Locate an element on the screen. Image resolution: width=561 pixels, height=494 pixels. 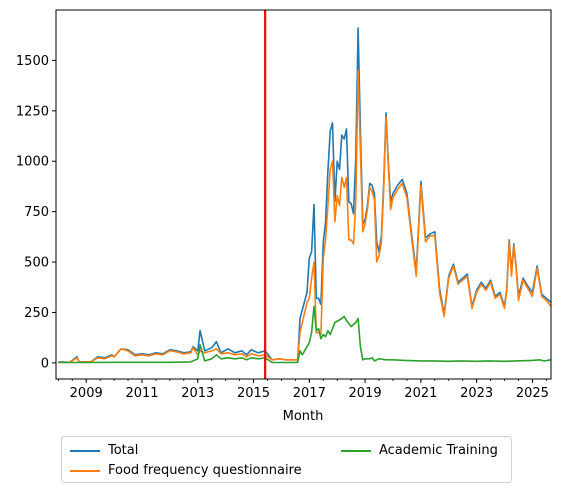
x-tick-label: 2019 is located at coordinates (365, 393).